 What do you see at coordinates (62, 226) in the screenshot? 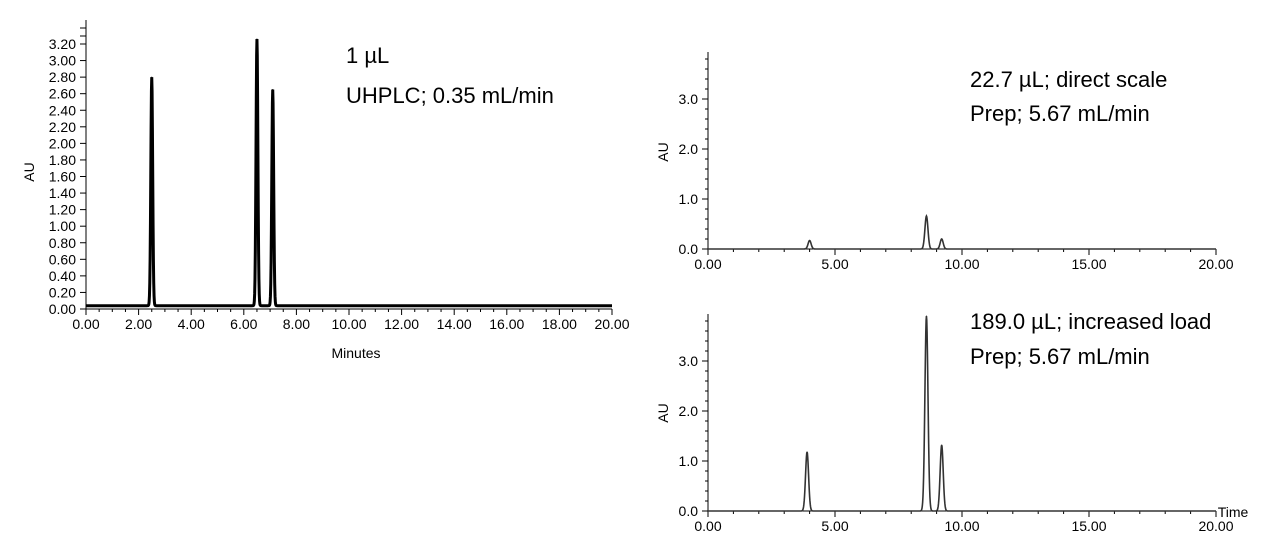
I see `y-tick-label: 1.00` at bounding box center [62, 226].